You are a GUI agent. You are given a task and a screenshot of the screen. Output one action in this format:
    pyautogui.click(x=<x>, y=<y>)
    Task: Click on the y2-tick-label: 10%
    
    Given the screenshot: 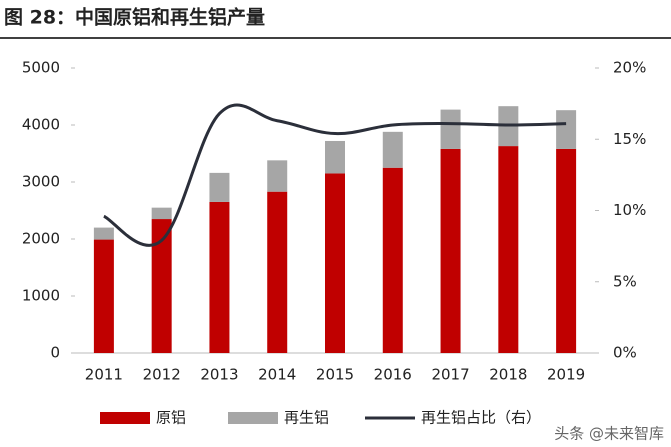 What is the action you would take?
    pyautogui.click(x=629, y=210)
    